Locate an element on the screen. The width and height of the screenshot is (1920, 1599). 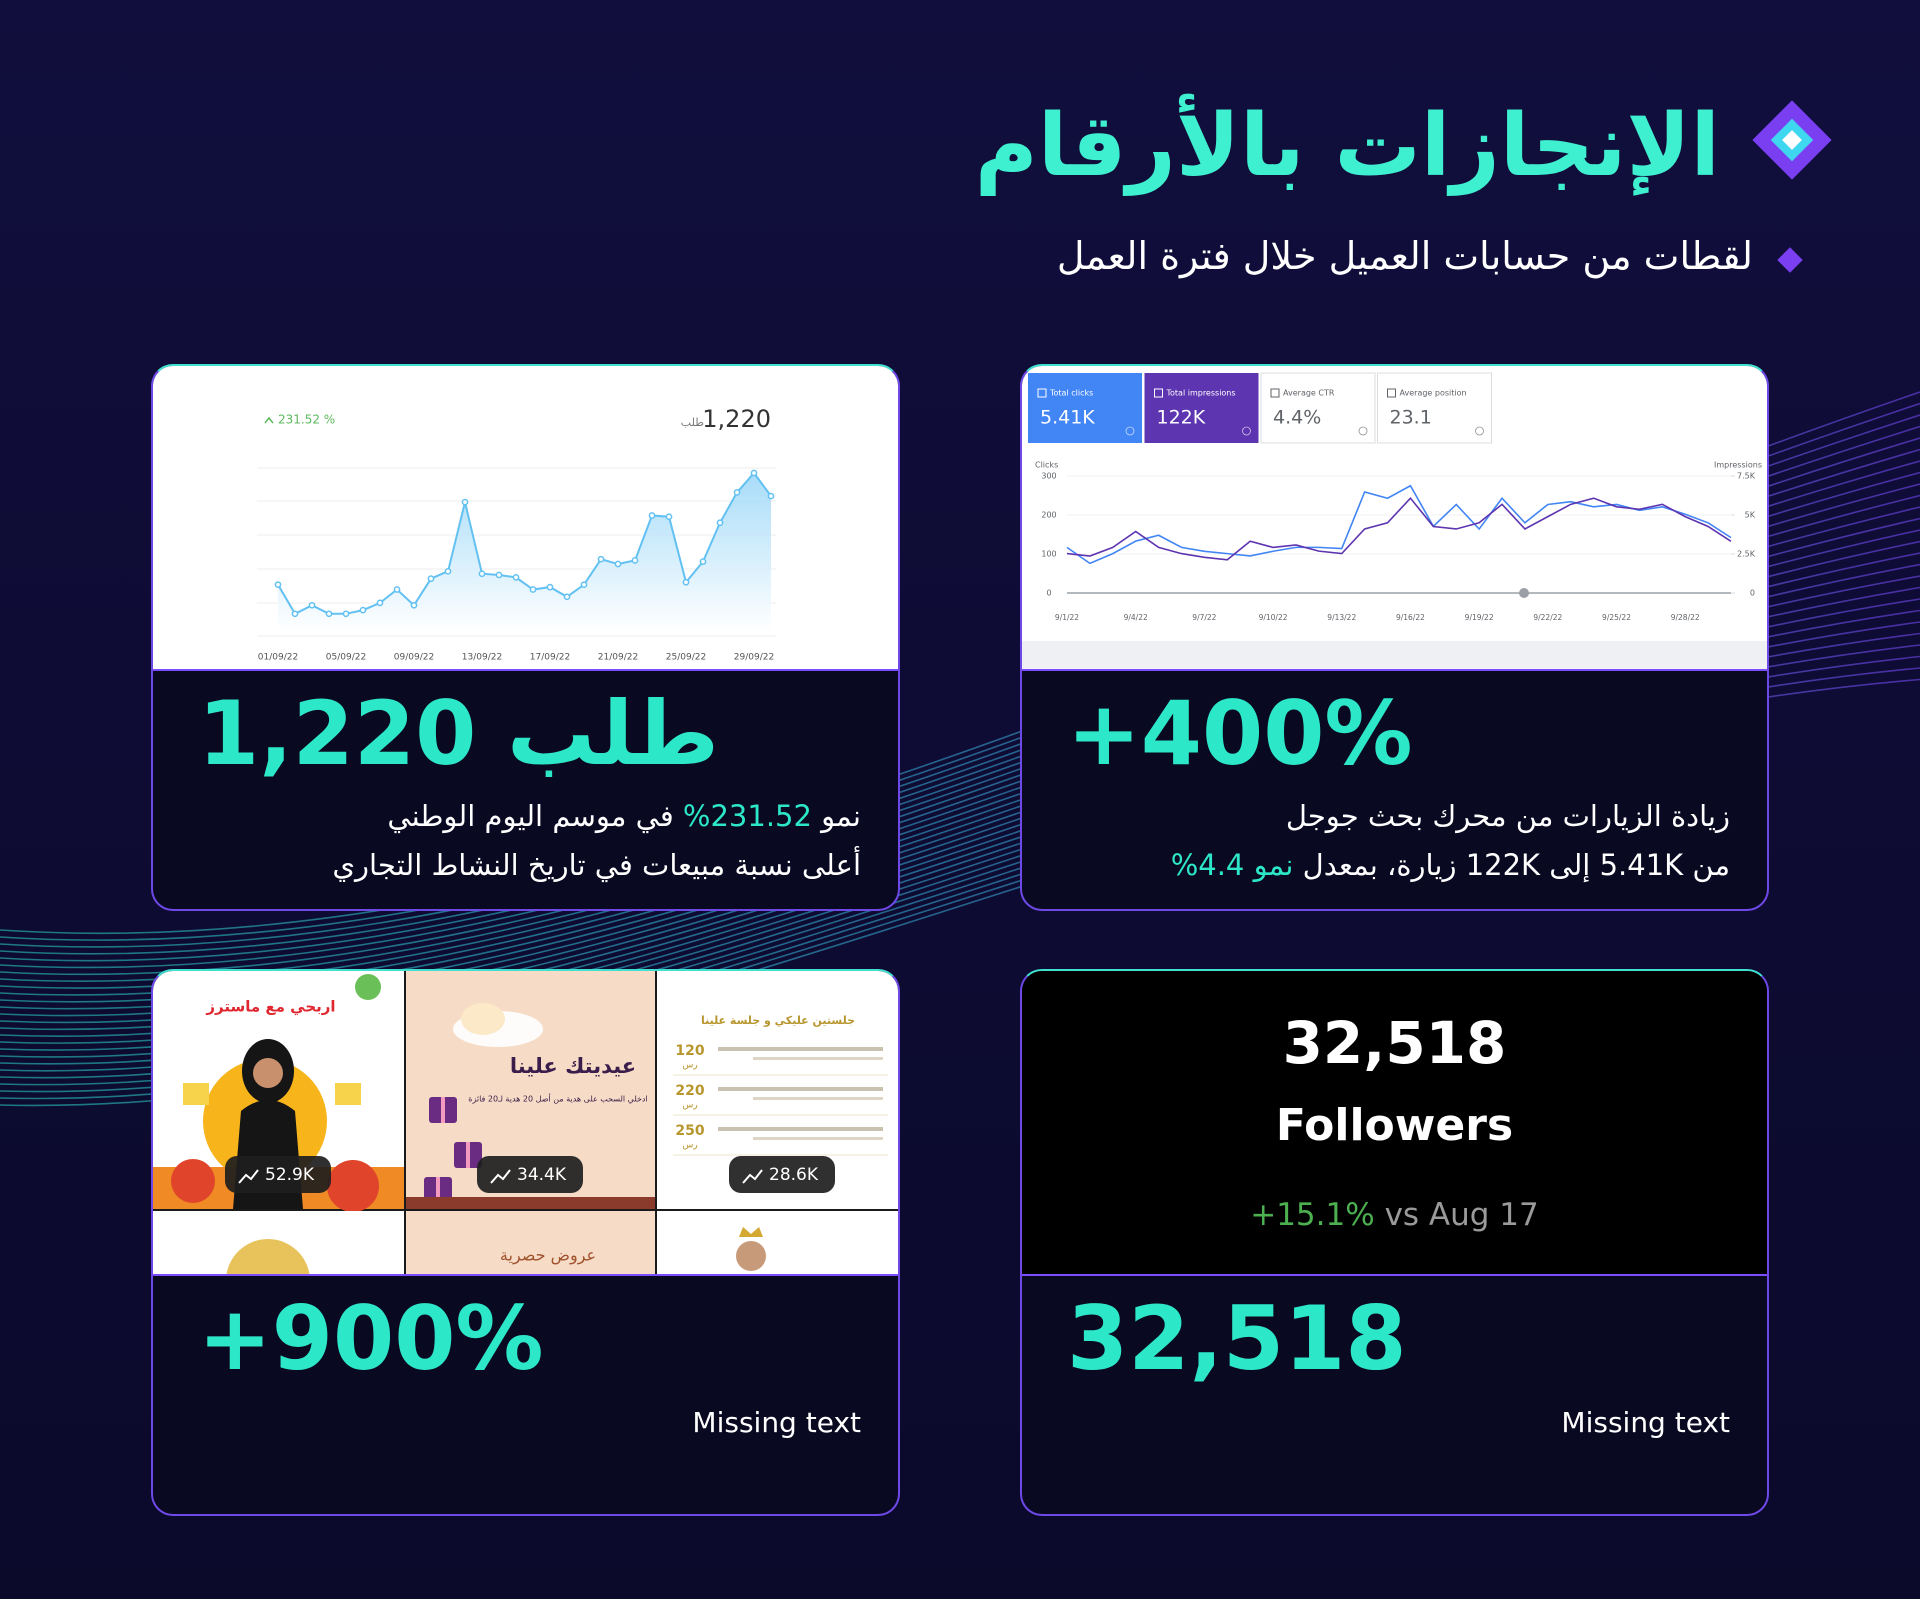
x-tick-label: 01/09/22 is located at coordinates (278, 658).